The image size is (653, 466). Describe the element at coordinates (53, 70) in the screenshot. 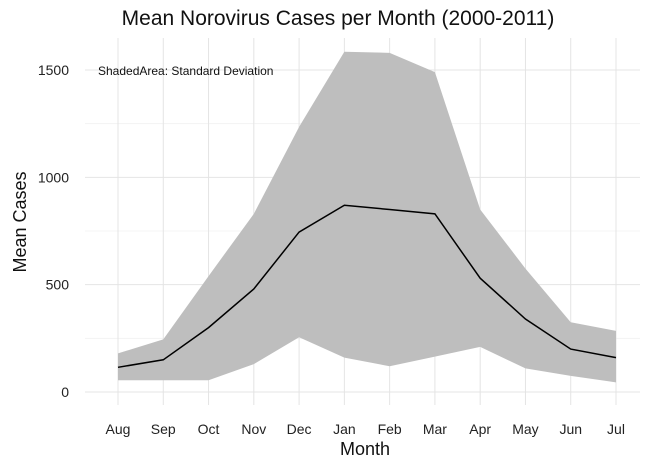

I see `y-tick-label: 1500` at that location.